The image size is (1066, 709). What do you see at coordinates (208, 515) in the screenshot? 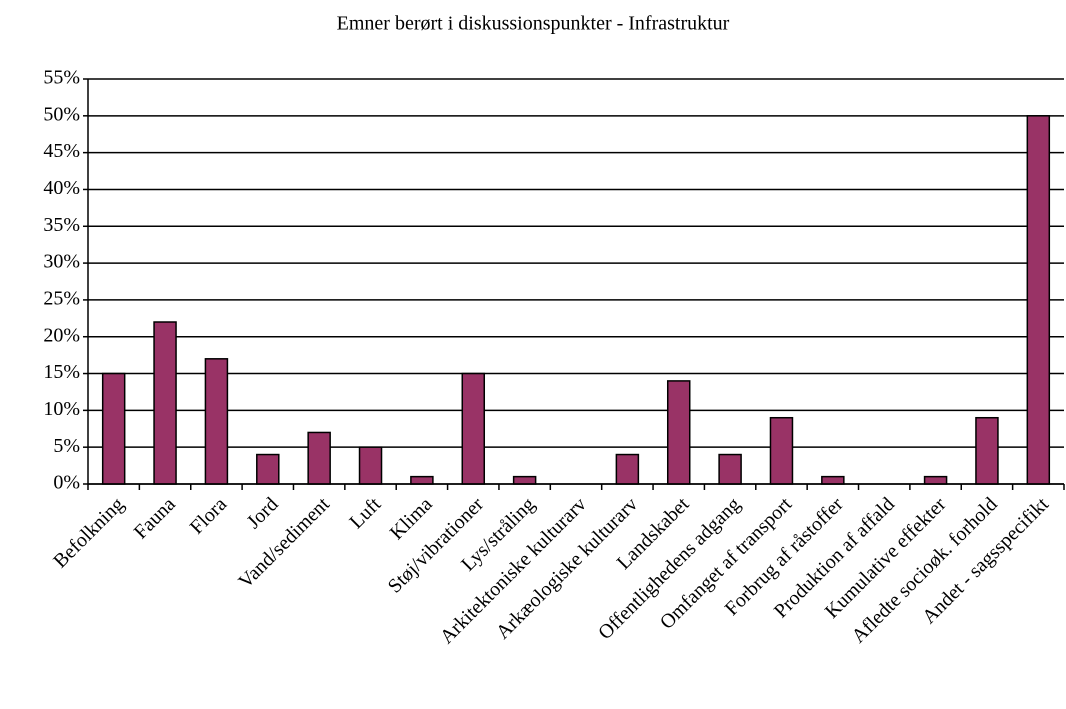
I see `x-tick-label: Flora` at bounding box center [208, 515].